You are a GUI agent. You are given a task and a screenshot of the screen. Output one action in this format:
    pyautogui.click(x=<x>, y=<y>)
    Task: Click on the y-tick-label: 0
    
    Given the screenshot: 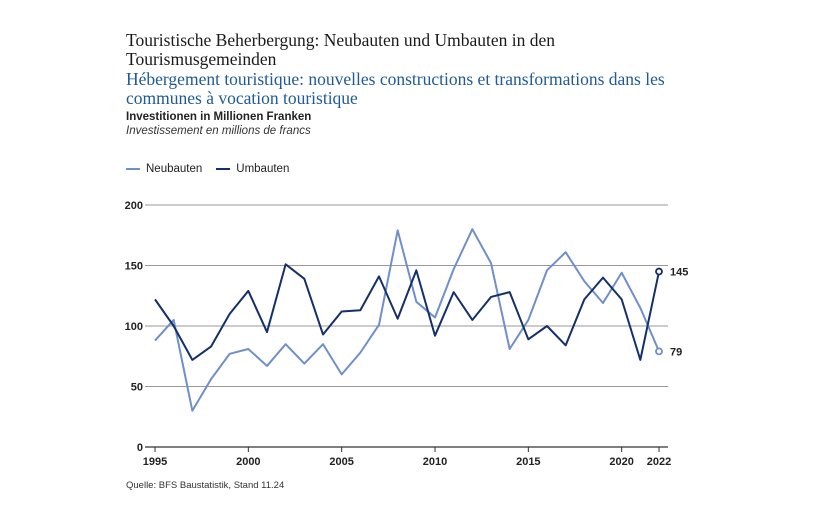 What is the action you would take?
    pyautogui.click(x=140, y=448)
    